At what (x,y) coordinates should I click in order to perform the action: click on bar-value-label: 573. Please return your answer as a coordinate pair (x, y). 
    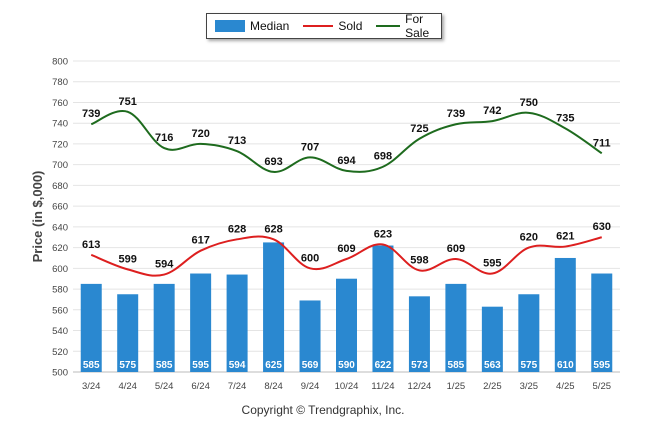
    Looking at the image, I should click on (419, 365).